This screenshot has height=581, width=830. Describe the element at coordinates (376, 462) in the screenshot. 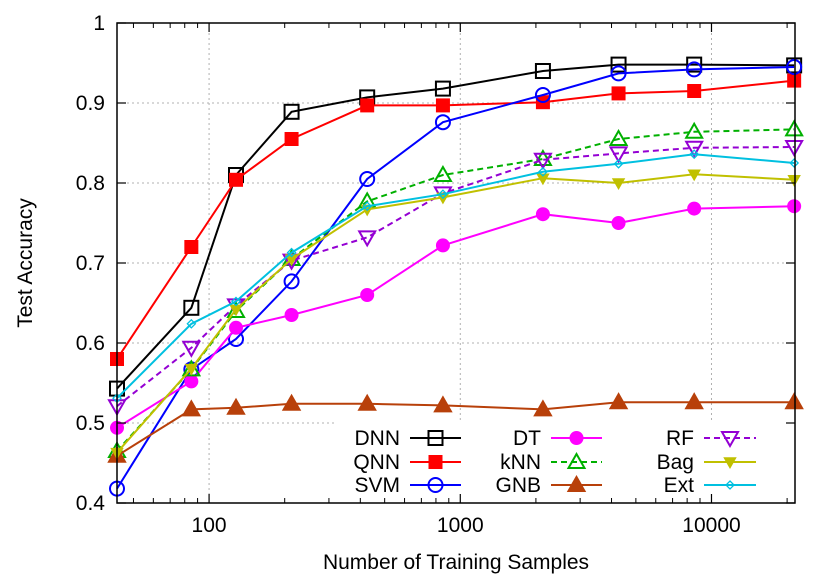

I see `legend-label: QNN` at that location.